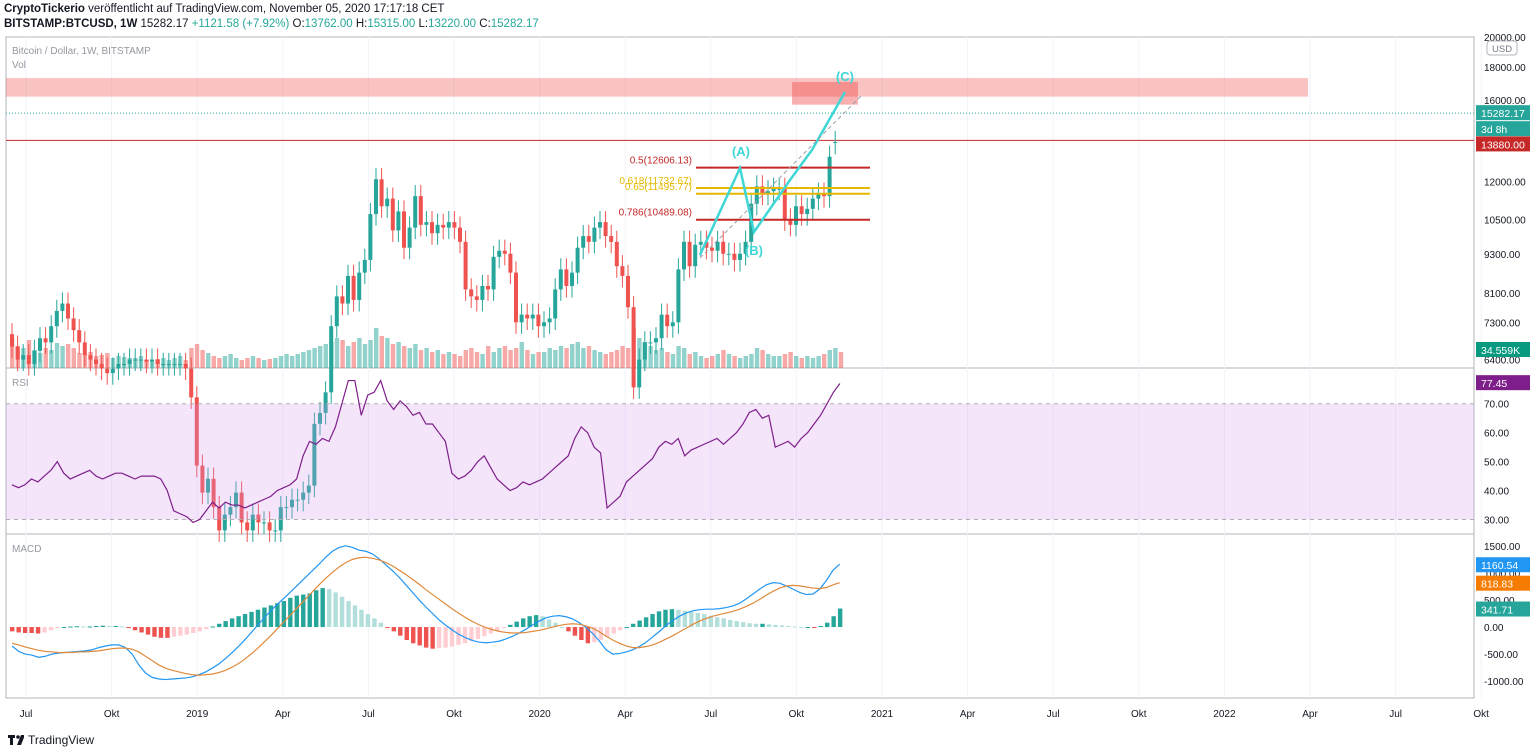 The height and width of the screenshot is (756, 1536). What do you see at coordinates (1502, 49) in the screenshot?
I see `currency-label: USD` at bounding box center [1502, 49].